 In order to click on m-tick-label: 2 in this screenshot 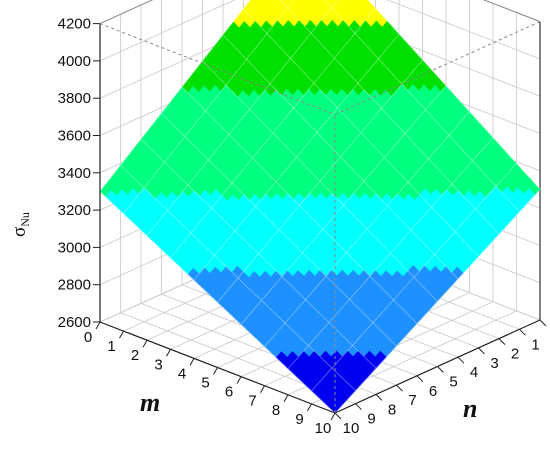, I will do `click(135, 355)`.